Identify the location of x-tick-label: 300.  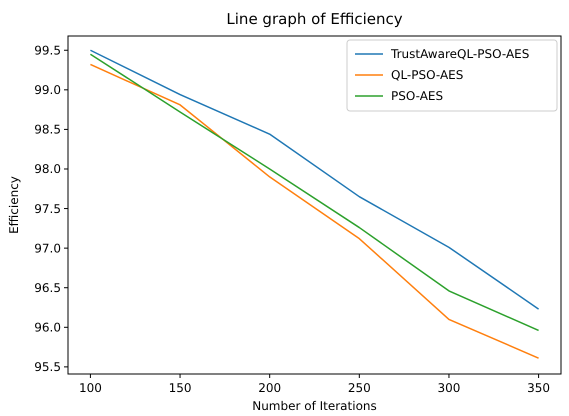
(449, 388).